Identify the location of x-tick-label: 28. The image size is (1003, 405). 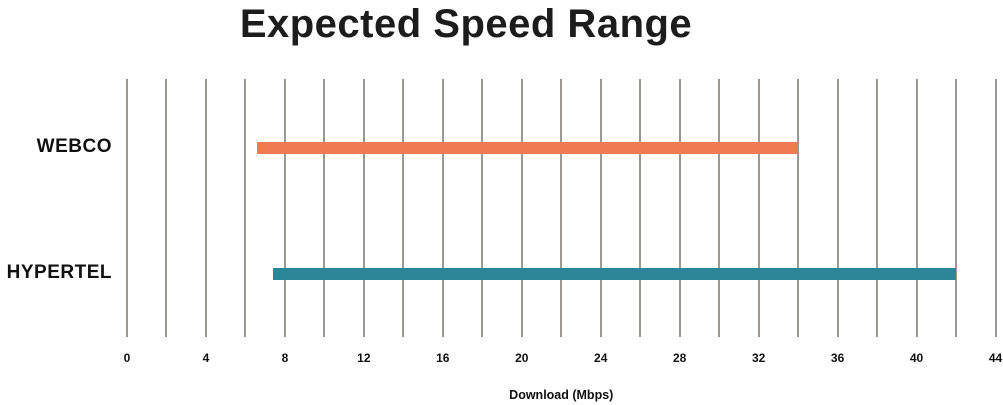
(679, 358).